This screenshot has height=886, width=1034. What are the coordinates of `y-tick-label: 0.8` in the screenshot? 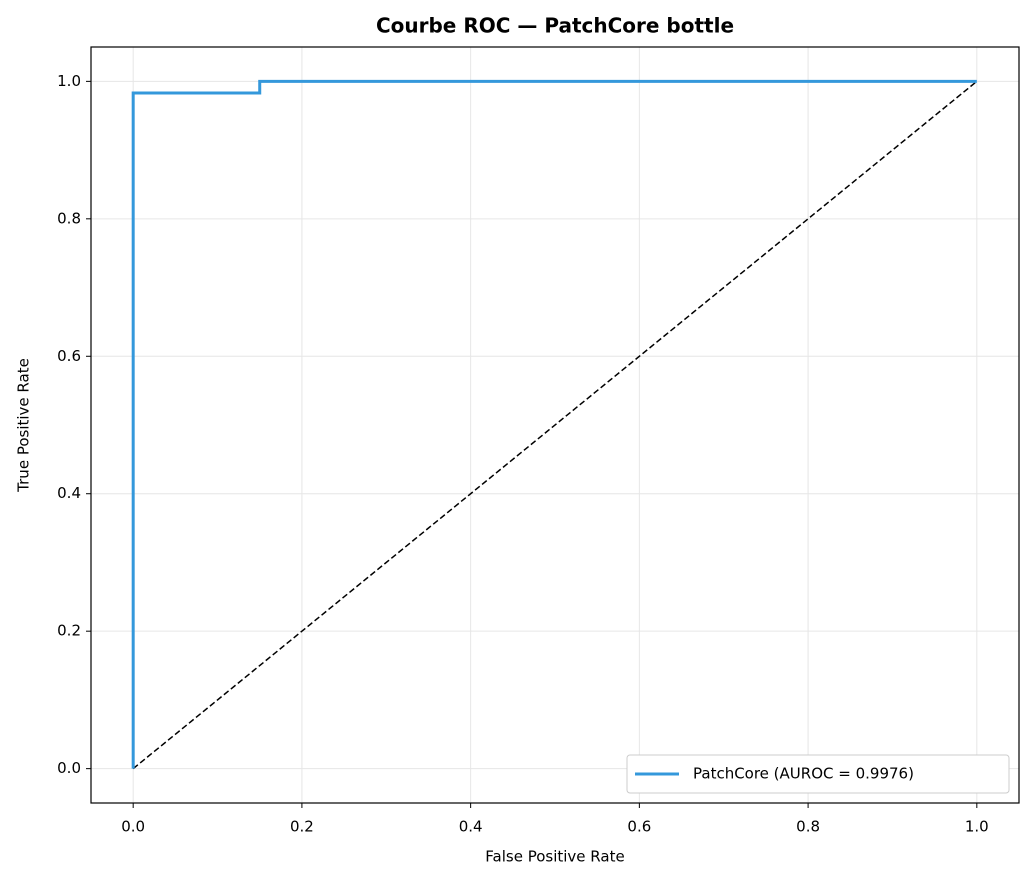 It's located at (69, 218).